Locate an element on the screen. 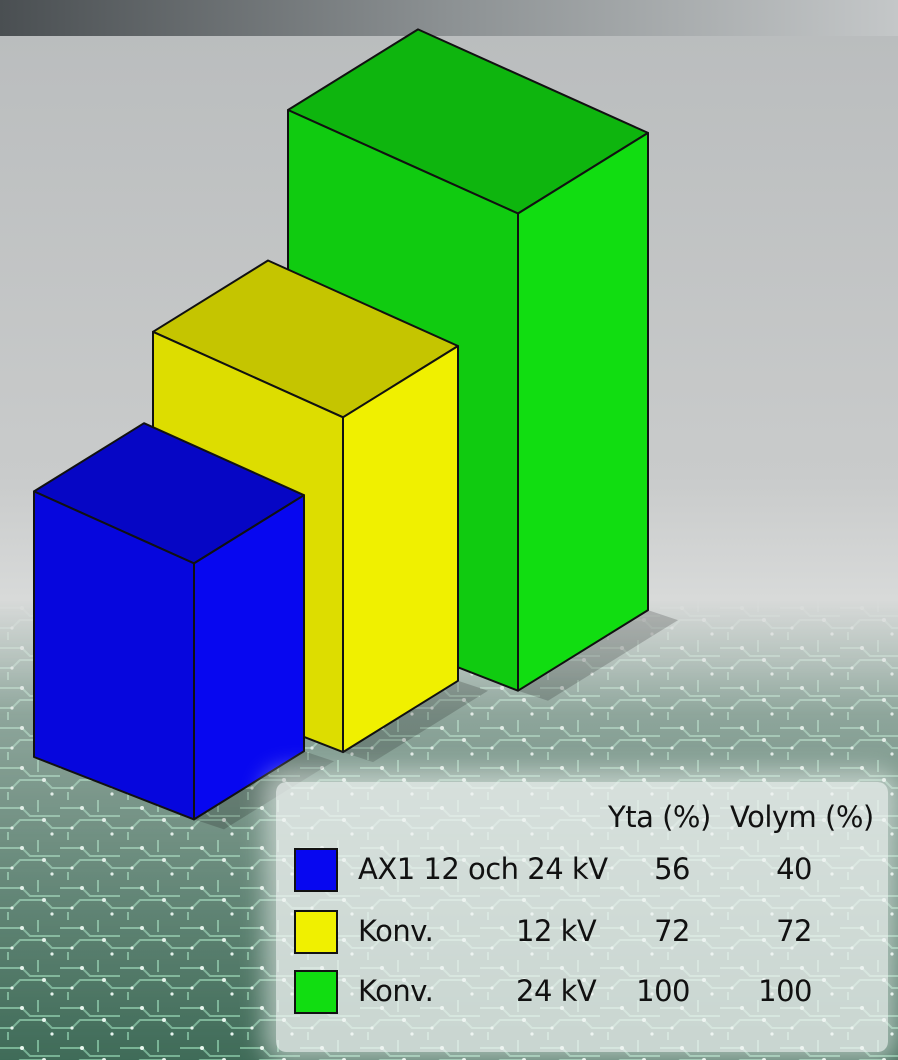 The width and height of the screenshot is (898, 1060). legend-swatch-blue is located at coordinates (316, 870).